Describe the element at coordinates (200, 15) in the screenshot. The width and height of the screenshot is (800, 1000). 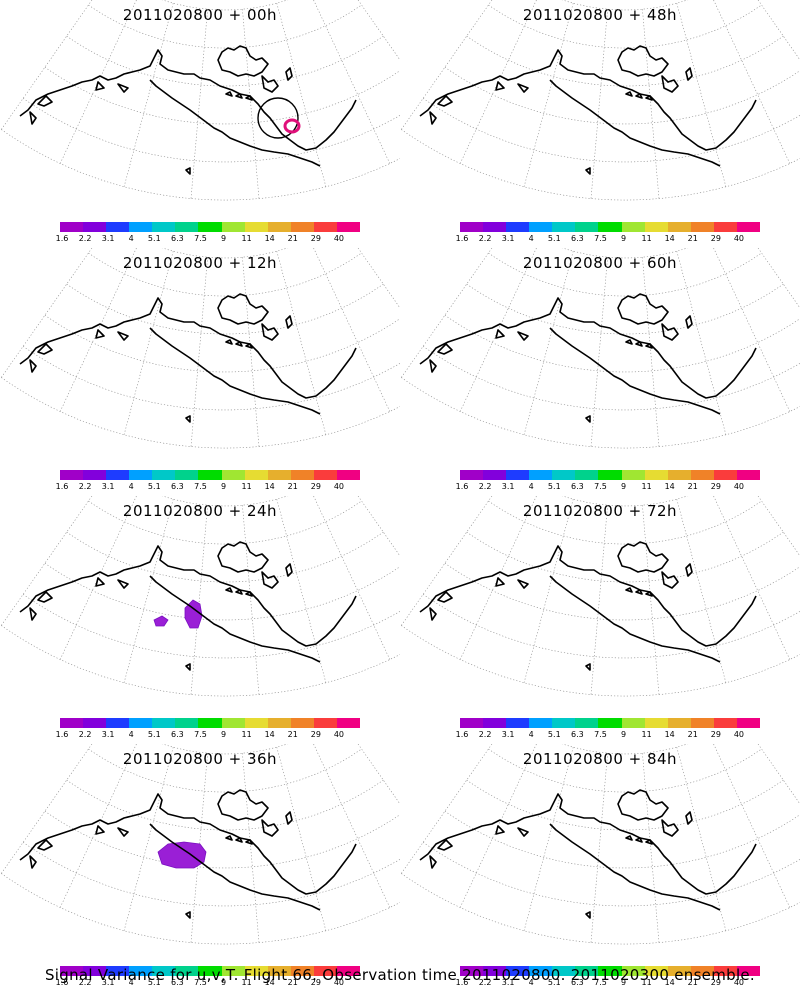
I see `panel-title: 2011020800 + 00h` at that location.